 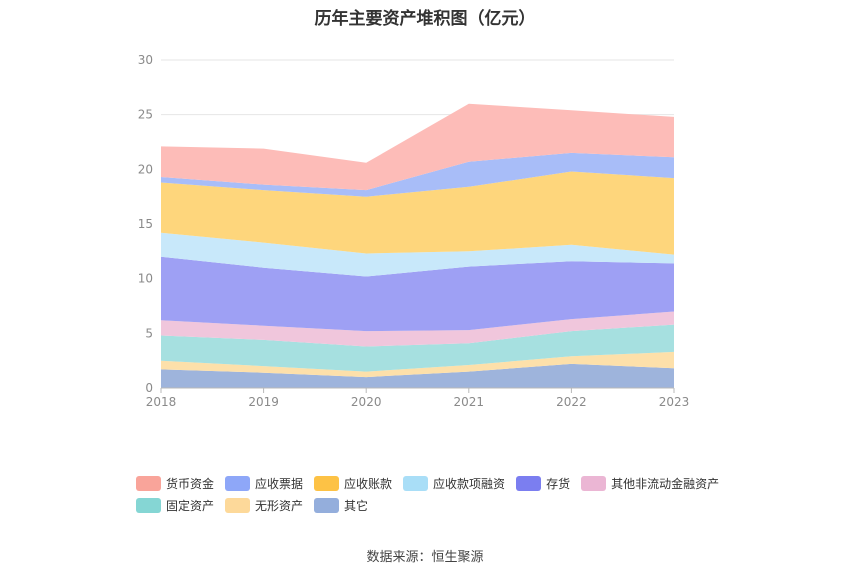 I want to click on y-tick-label: 20, so click(x=145, y=169).